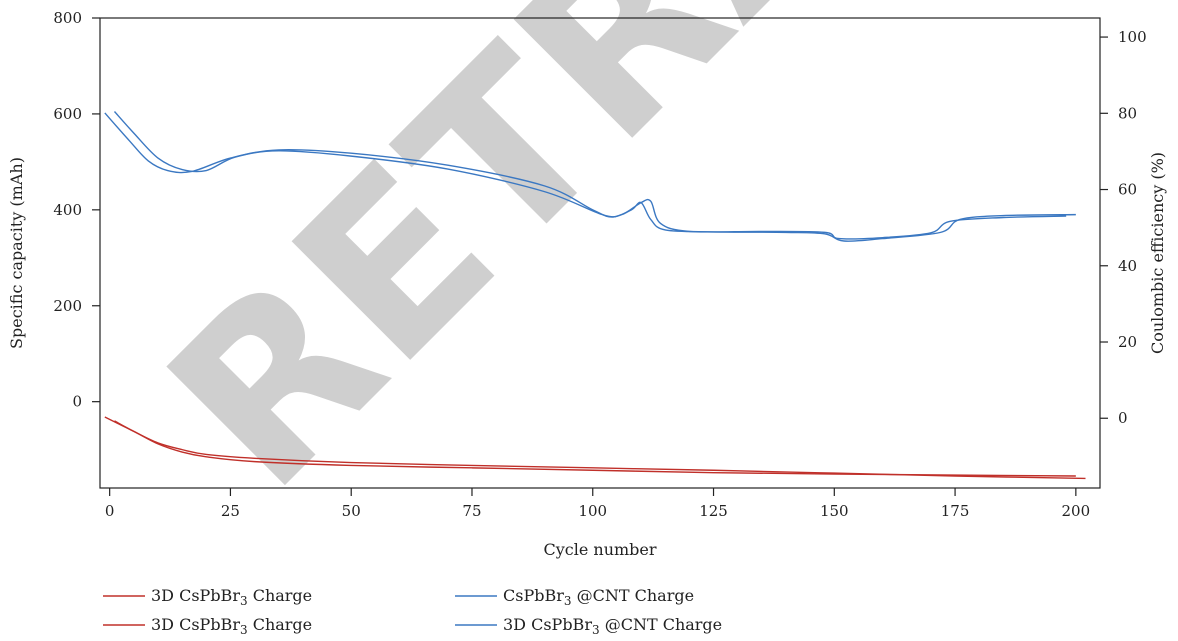 The height and width of the screenshot is (641, 1178). What do you see at coordinates (592, 511) in the screenshot?
I see `x-tick-label: 100` at bounding box center [592, 511].